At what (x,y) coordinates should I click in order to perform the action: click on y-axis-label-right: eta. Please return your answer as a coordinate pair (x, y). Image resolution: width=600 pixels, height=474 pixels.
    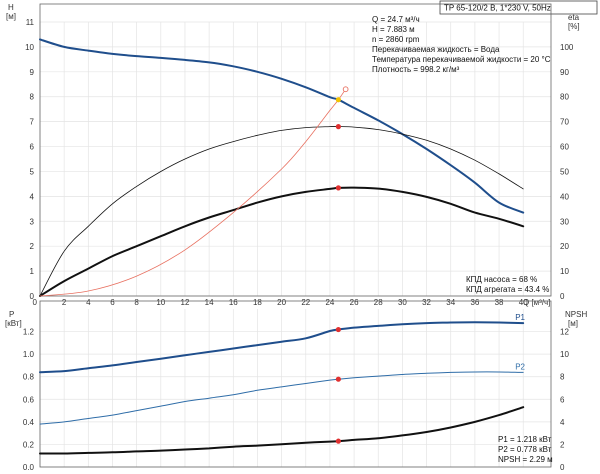
    Looking at the image, I should click on (574, 17).